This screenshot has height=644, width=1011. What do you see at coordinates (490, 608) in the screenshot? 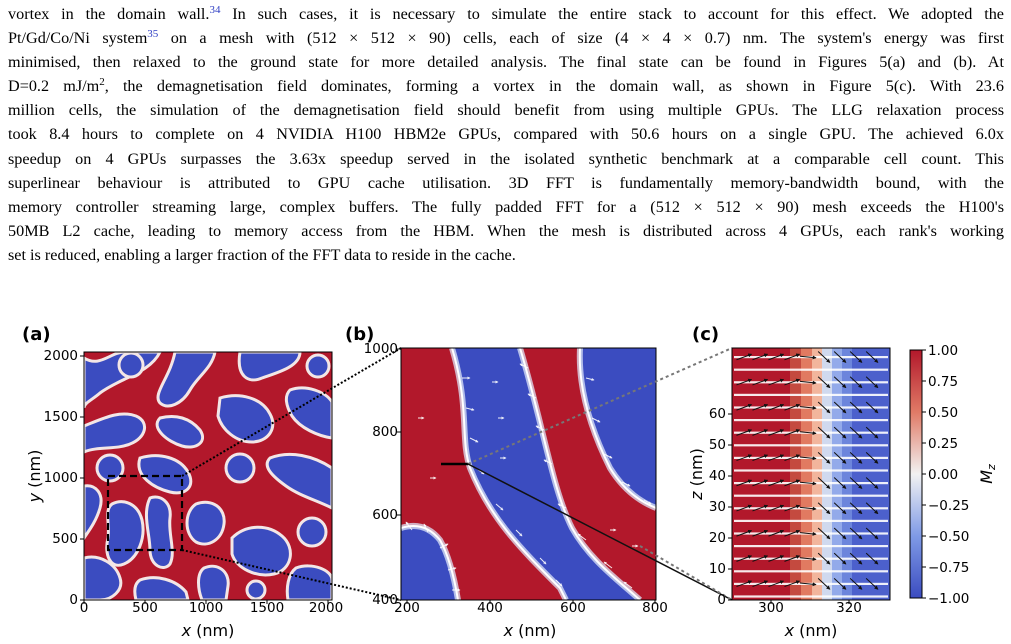
I see `tick-label: 400` at bounding box center [490, 608].